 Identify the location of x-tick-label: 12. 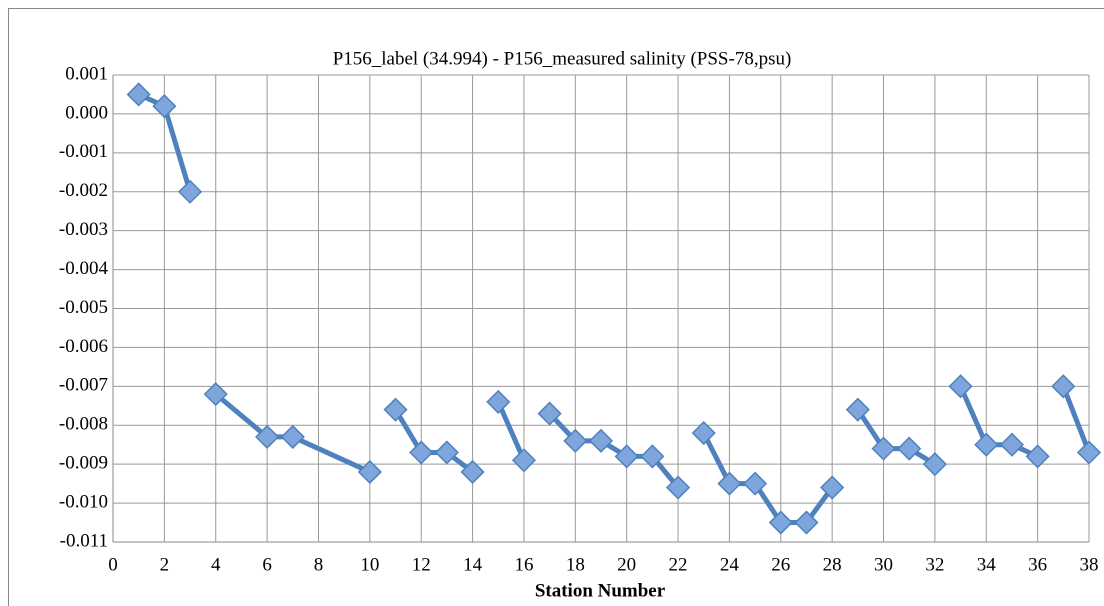
(421, 564).